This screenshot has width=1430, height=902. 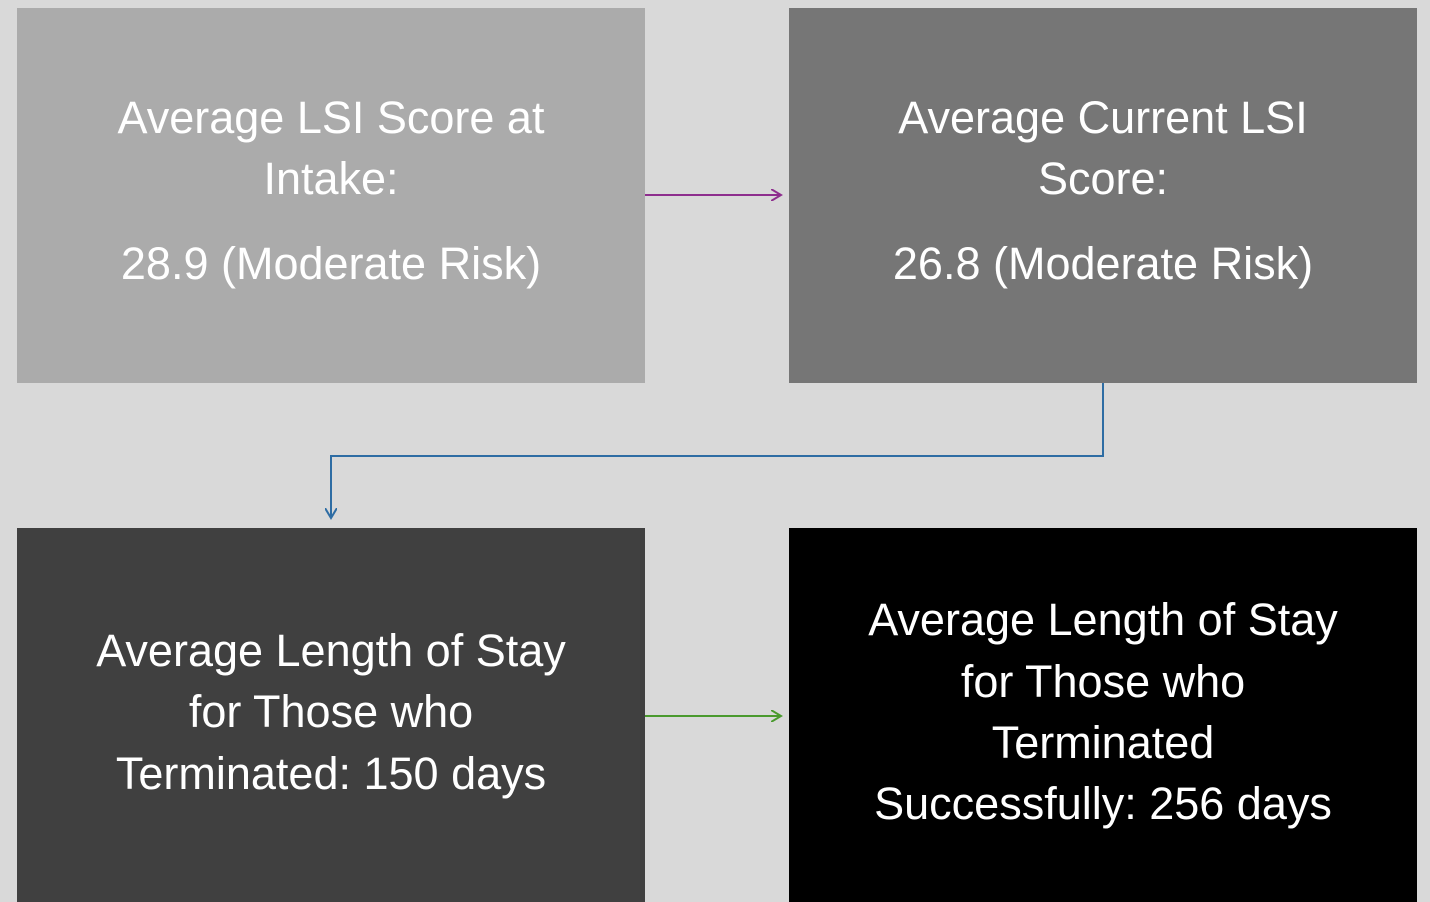 What do you see at coordinates (330, 178) in the screenshot?
I see `node-text: Intake:` at bounding box center [330, 178].